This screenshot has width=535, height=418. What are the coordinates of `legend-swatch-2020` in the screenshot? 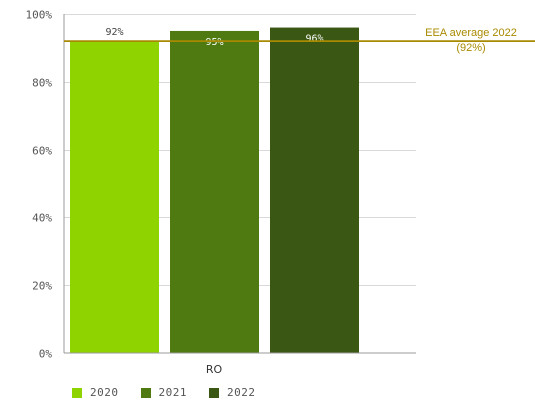 It's located at (77, 392).